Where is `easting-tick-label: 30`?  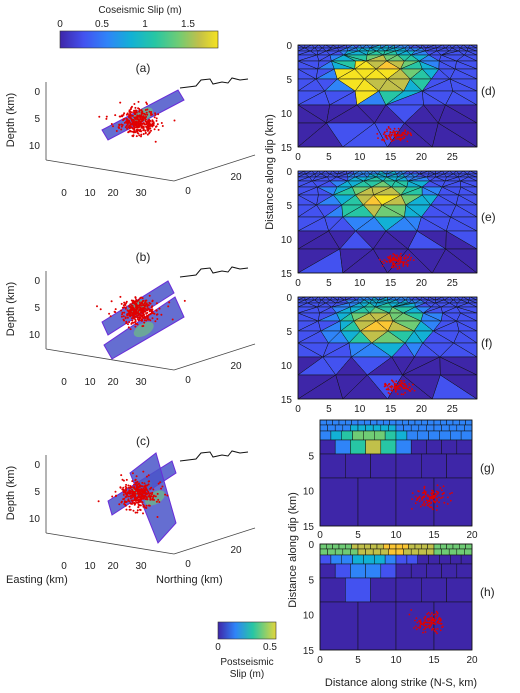
easting-tick-label: 30 is located at coordinates (141, 566).